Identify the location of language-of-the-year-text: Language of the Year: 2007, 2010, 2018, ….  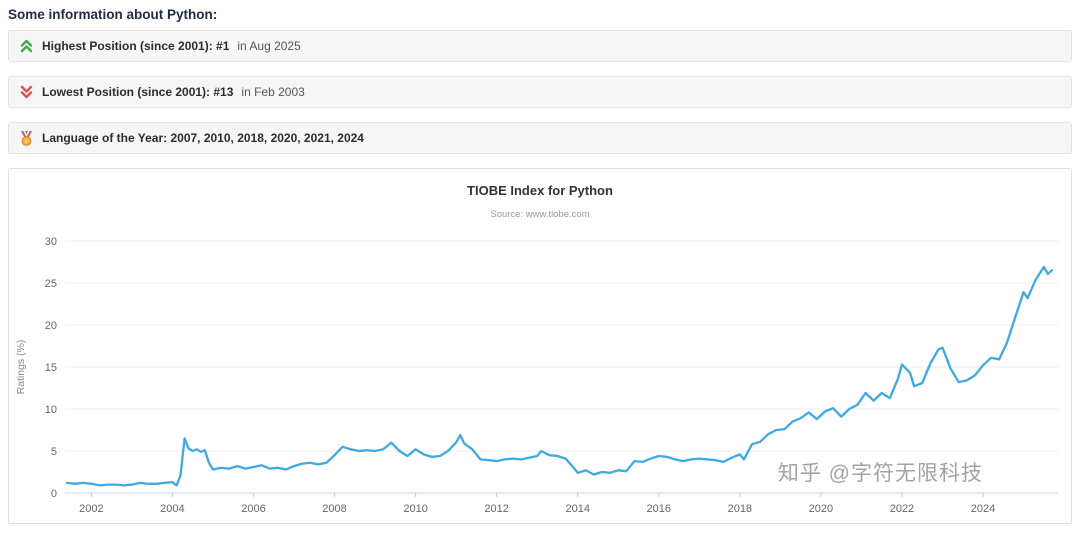
(203, 138).